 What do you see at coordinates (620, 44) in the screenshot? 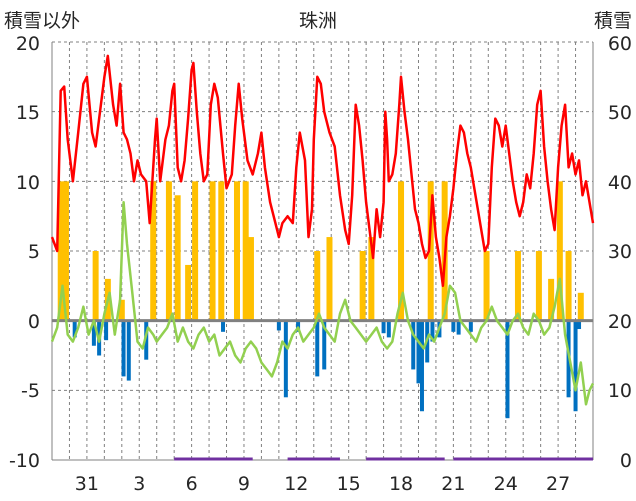
I see `right-tick-label: 60` at bounding box center [620, 44].